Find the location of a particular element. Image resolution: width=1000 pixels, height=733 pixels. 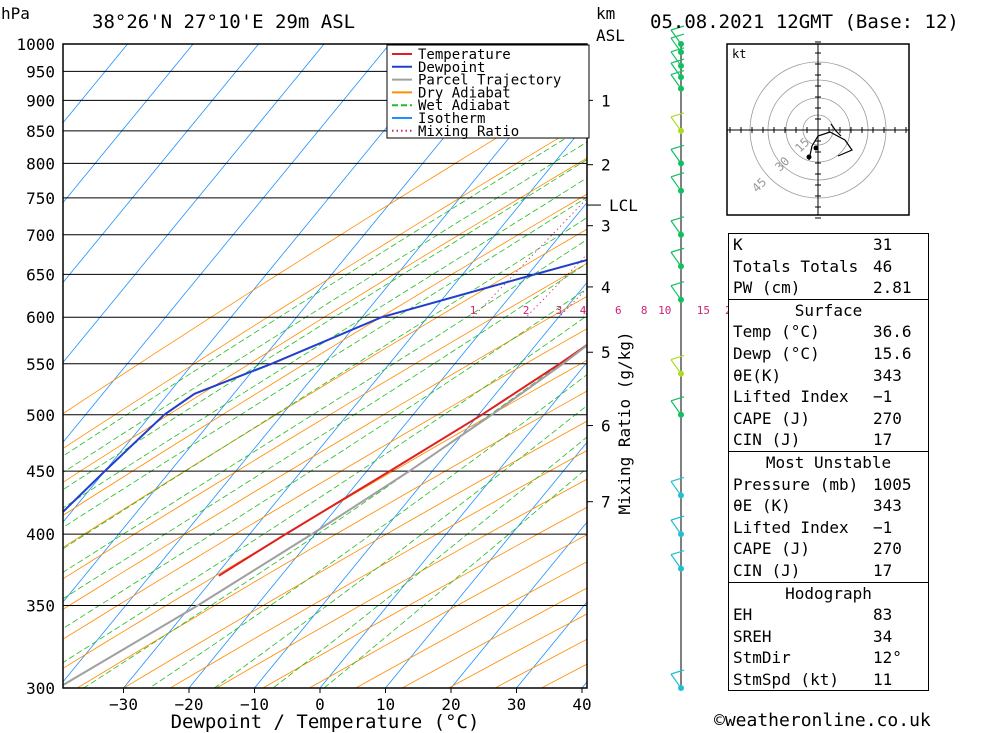

surface-index-row: CIN (J) 17 is located at coordinates (828, 440).